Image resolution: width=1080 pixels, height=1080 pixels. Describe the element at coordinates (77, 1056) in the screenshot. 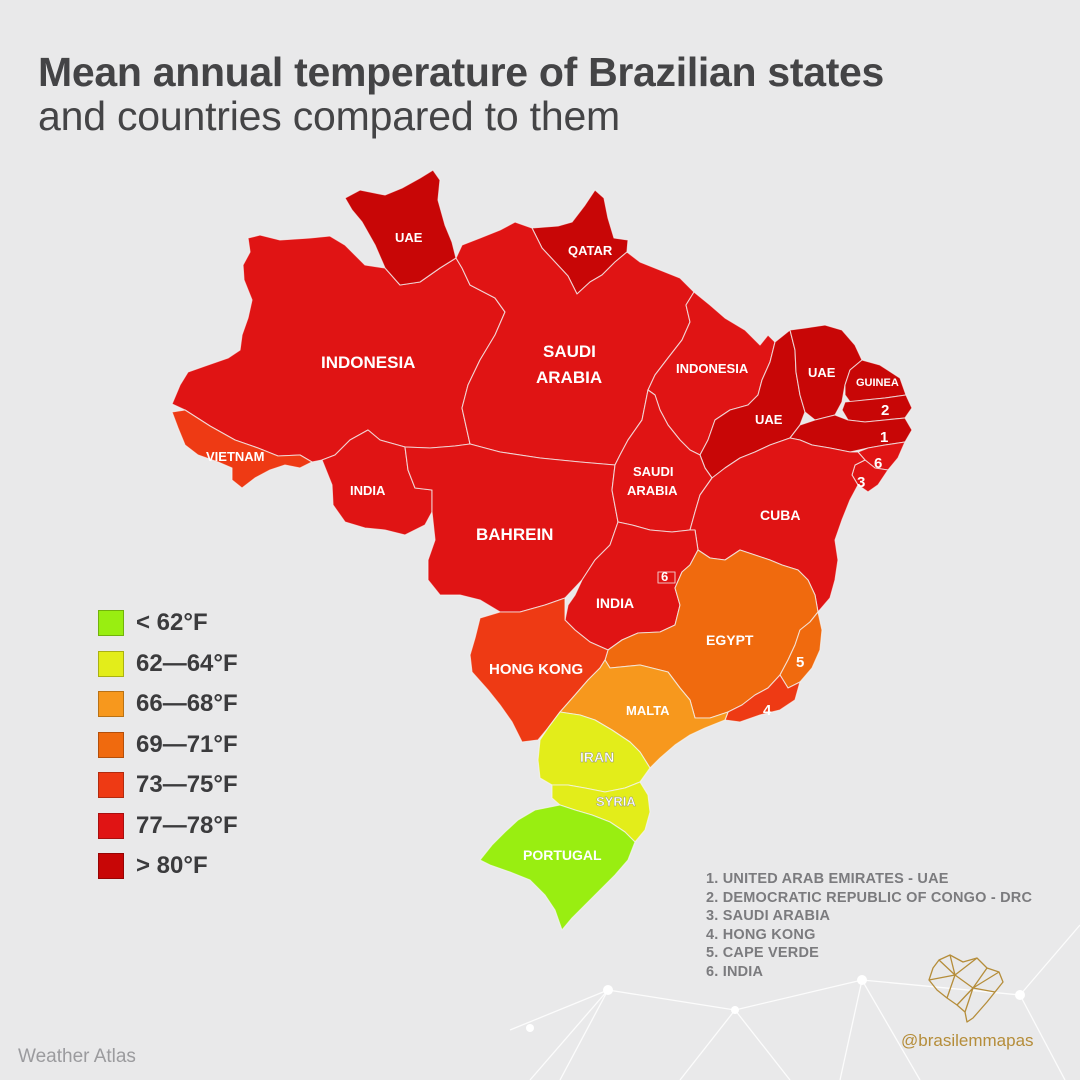

I see `data-source: Weather Atlas` at that location.